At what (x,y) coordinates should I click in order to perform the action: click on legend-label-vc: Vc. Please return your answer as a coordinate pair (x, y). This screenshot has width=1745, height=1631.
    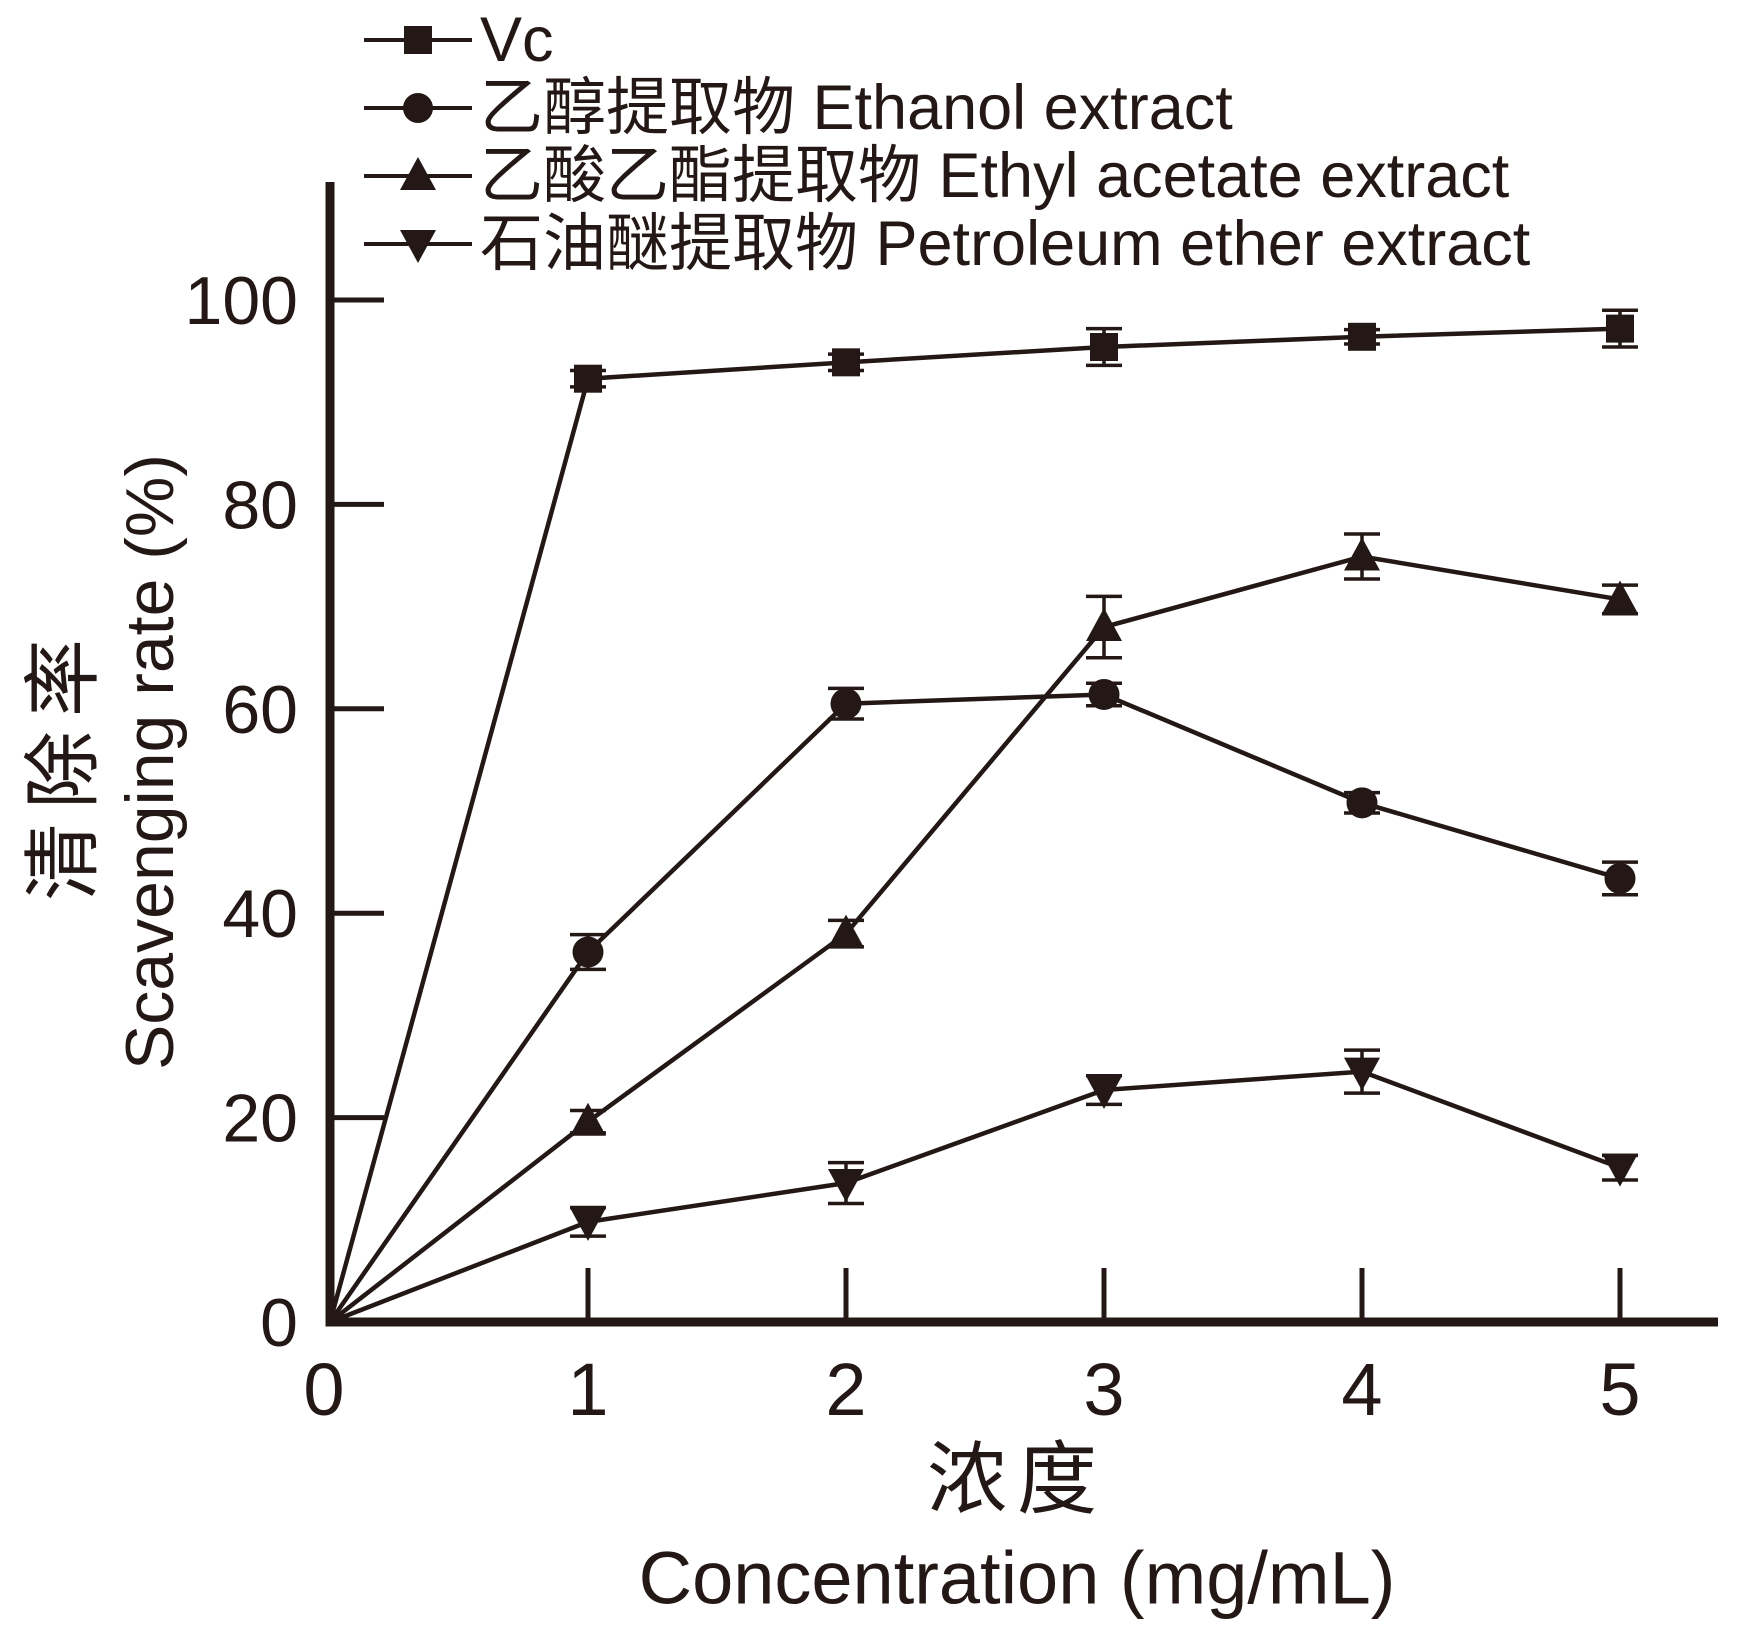
    Looking at the image, I should click on (517, 39).